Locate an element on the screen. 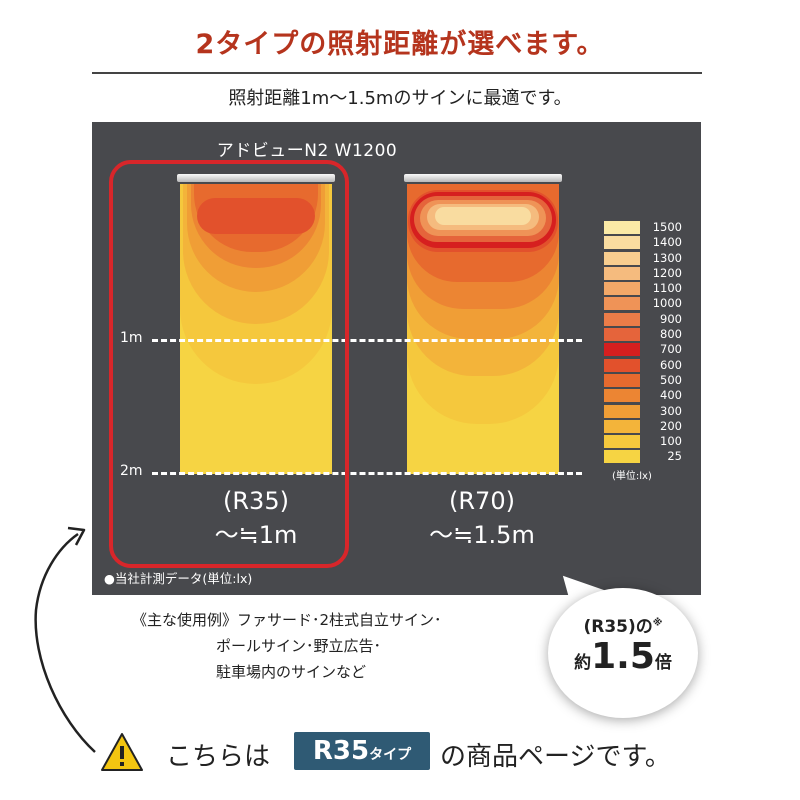  distance-label-1m: 1m is located at coordinates (131, 338).